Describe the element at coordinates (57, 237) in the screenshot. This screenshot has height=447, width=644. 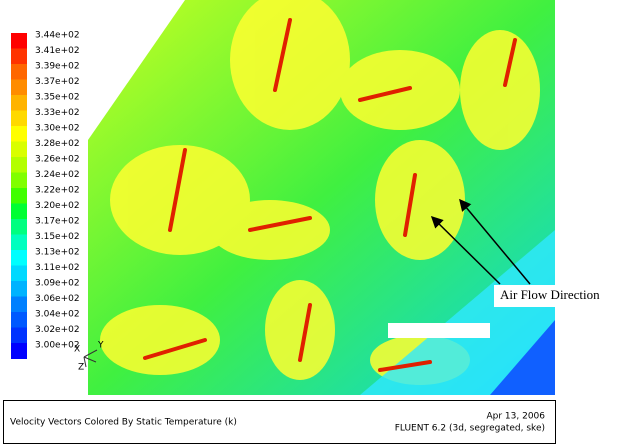
I see `colorbar-label: 3.15e+02` at that location.